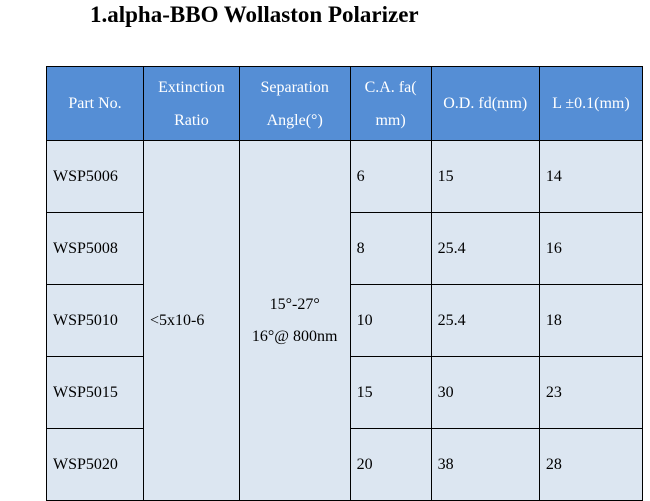 Image resolution: width=650 pixels, height=501 pixels. What do you see at coordinates (95, 392) in the screenshot?
I see `table-cell: WSP5015` at bounding box center [95, 392].